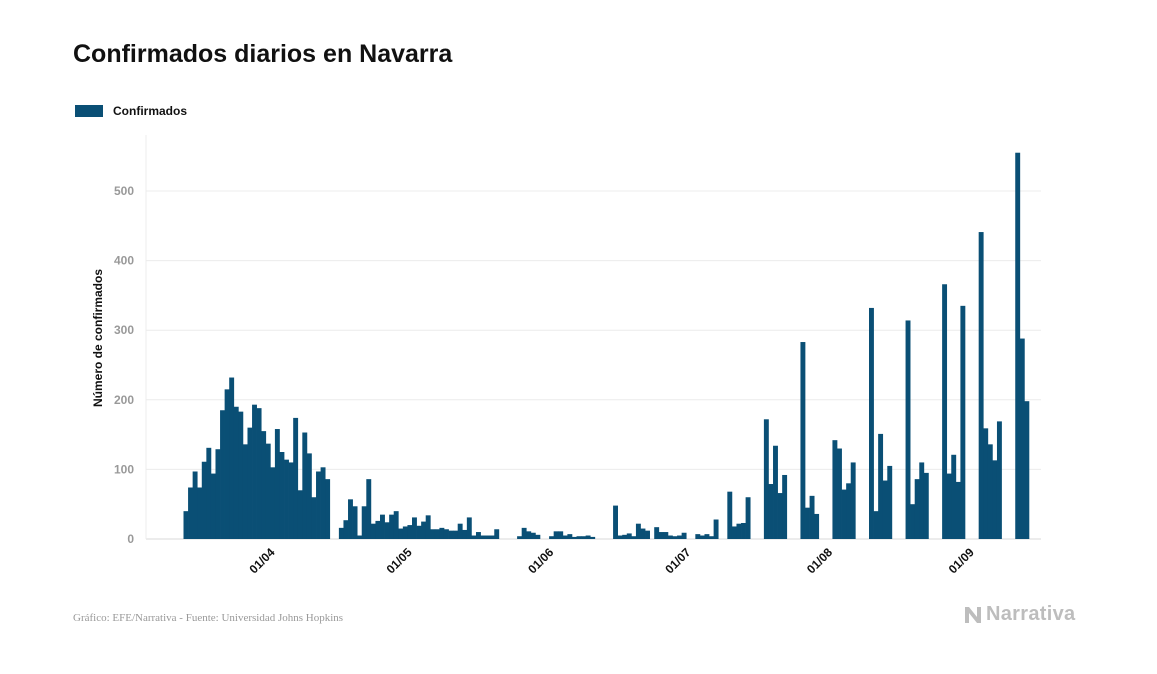 The image size is (1157, 674). What do you see at coordinates (973, 614) in the screenshot?
I see `narrativa-logo-icon` at bounding box center [973, 614].